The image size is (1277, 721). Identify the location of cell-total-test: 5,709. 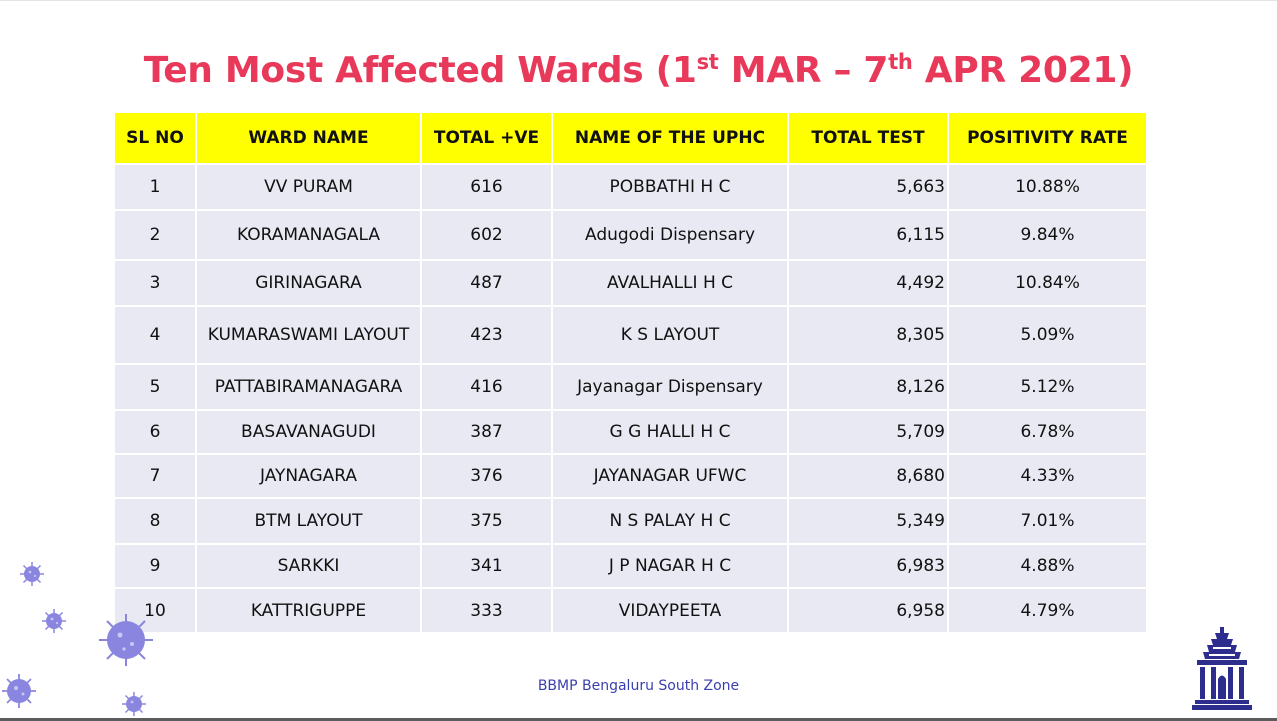
(868, 431).